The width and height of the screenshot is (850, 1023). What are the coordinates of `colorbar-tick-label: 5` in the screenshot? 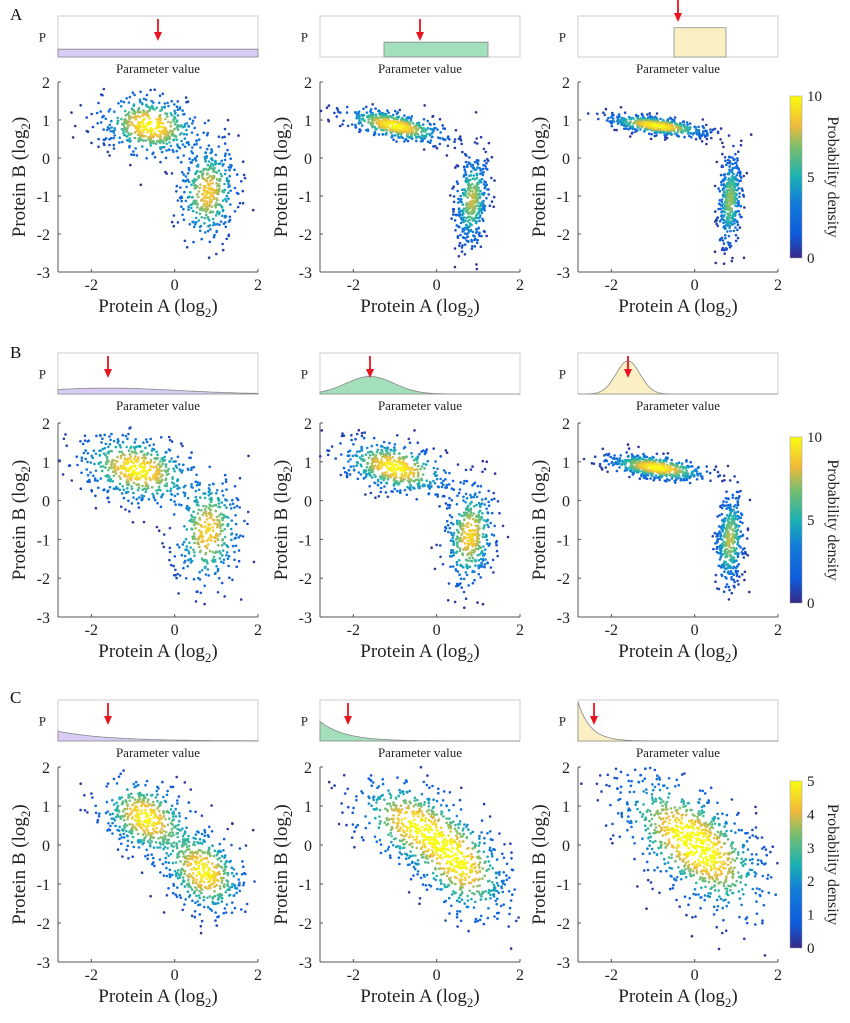 It's located at (811, 178).